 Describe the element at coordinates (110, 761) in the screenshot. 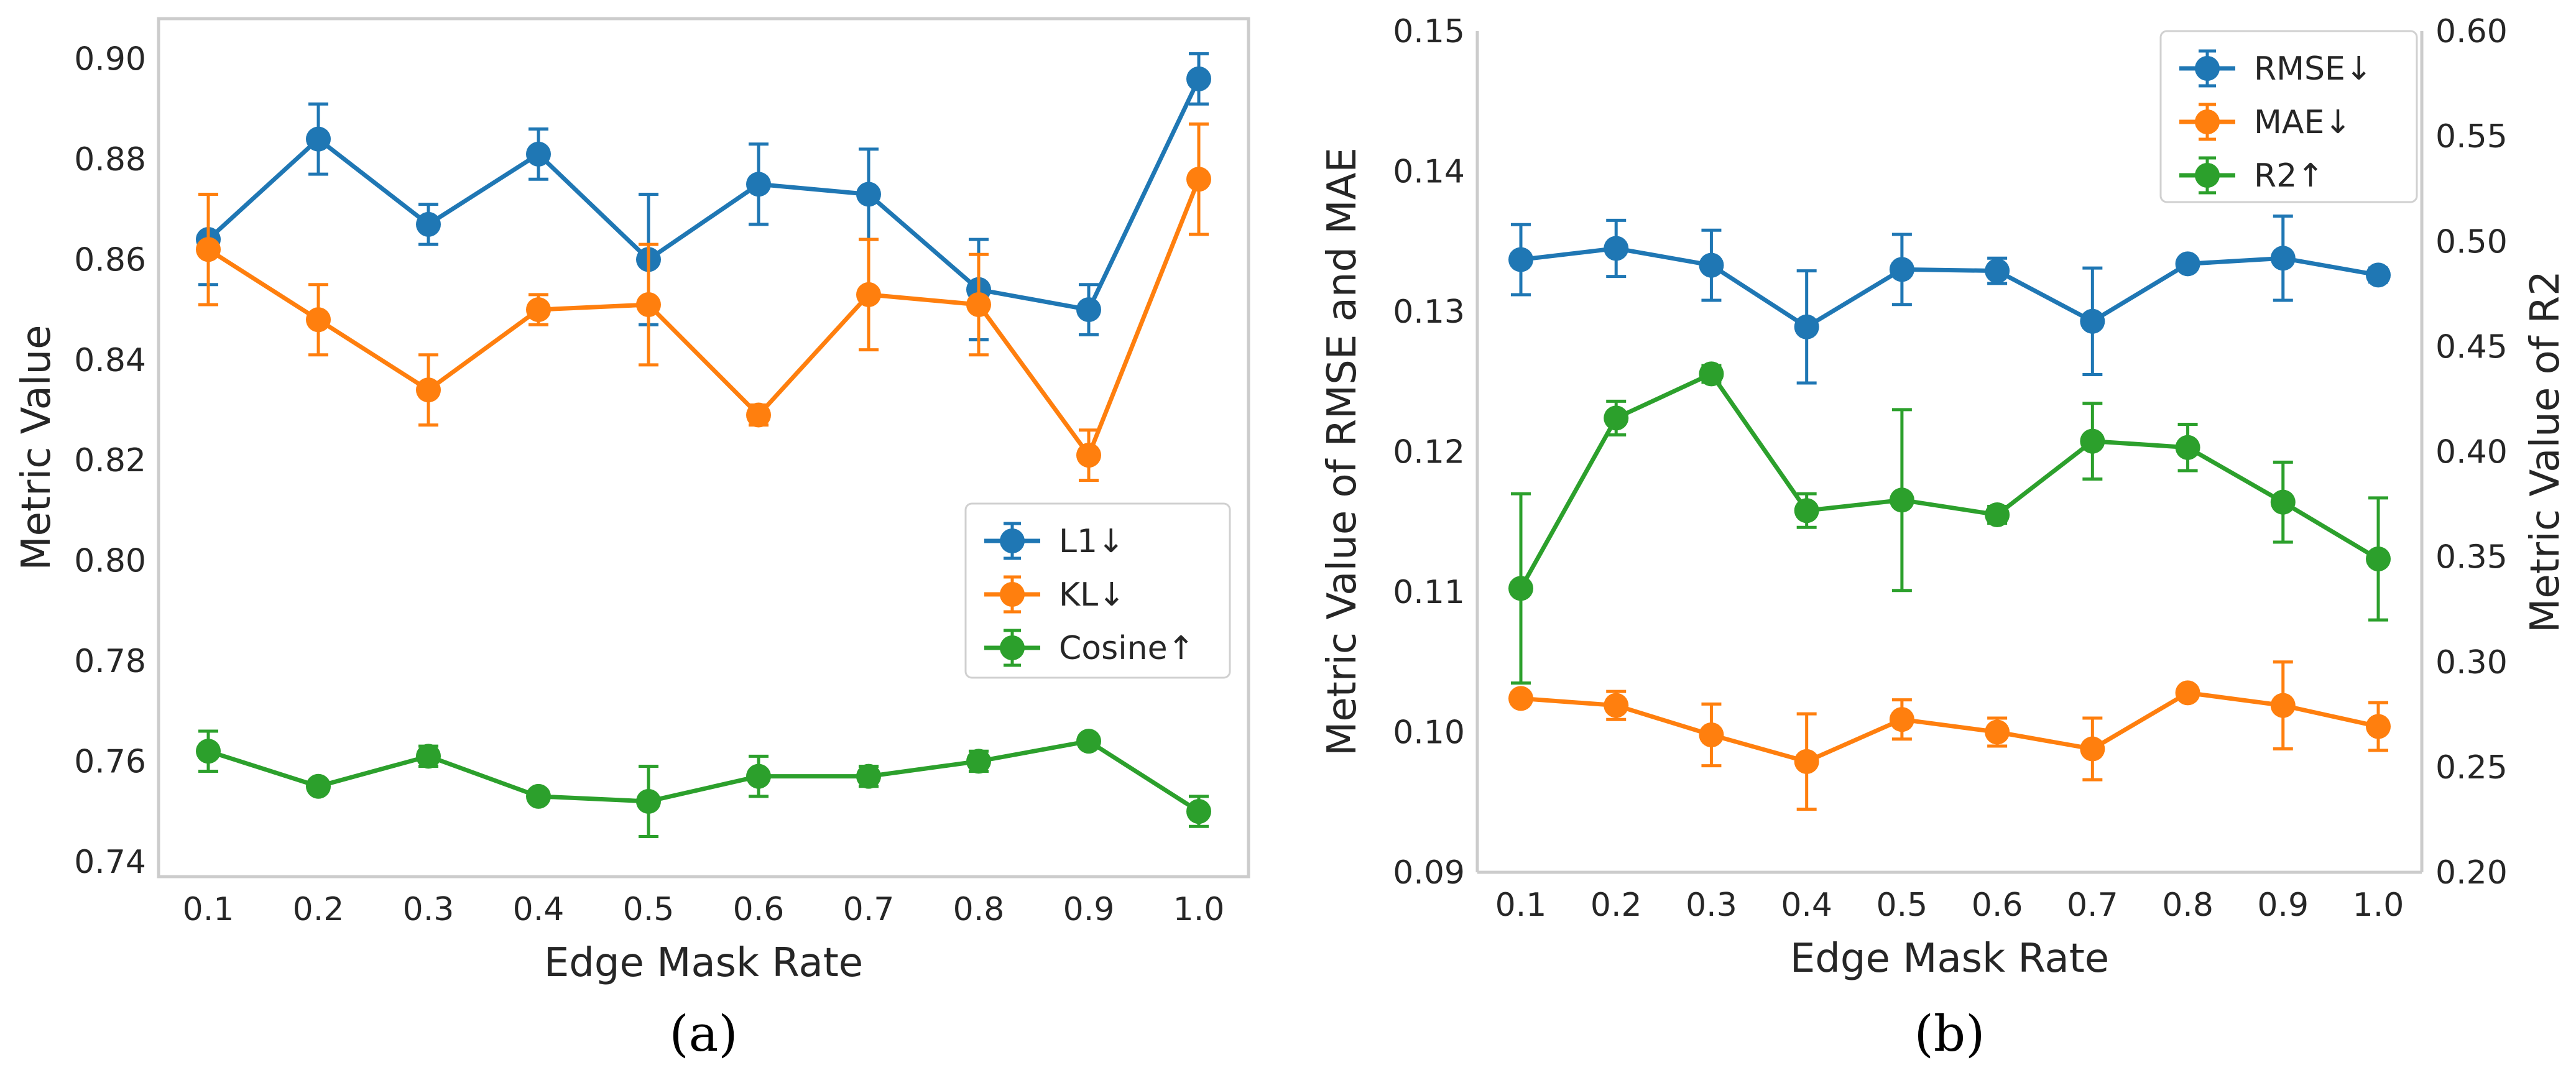

I see `y-tick-label: 0.76` at that location.